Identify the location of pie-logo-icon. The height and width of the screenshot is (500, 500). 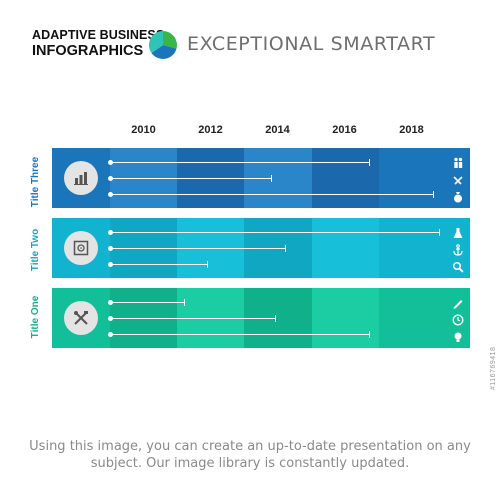
(163, 45).